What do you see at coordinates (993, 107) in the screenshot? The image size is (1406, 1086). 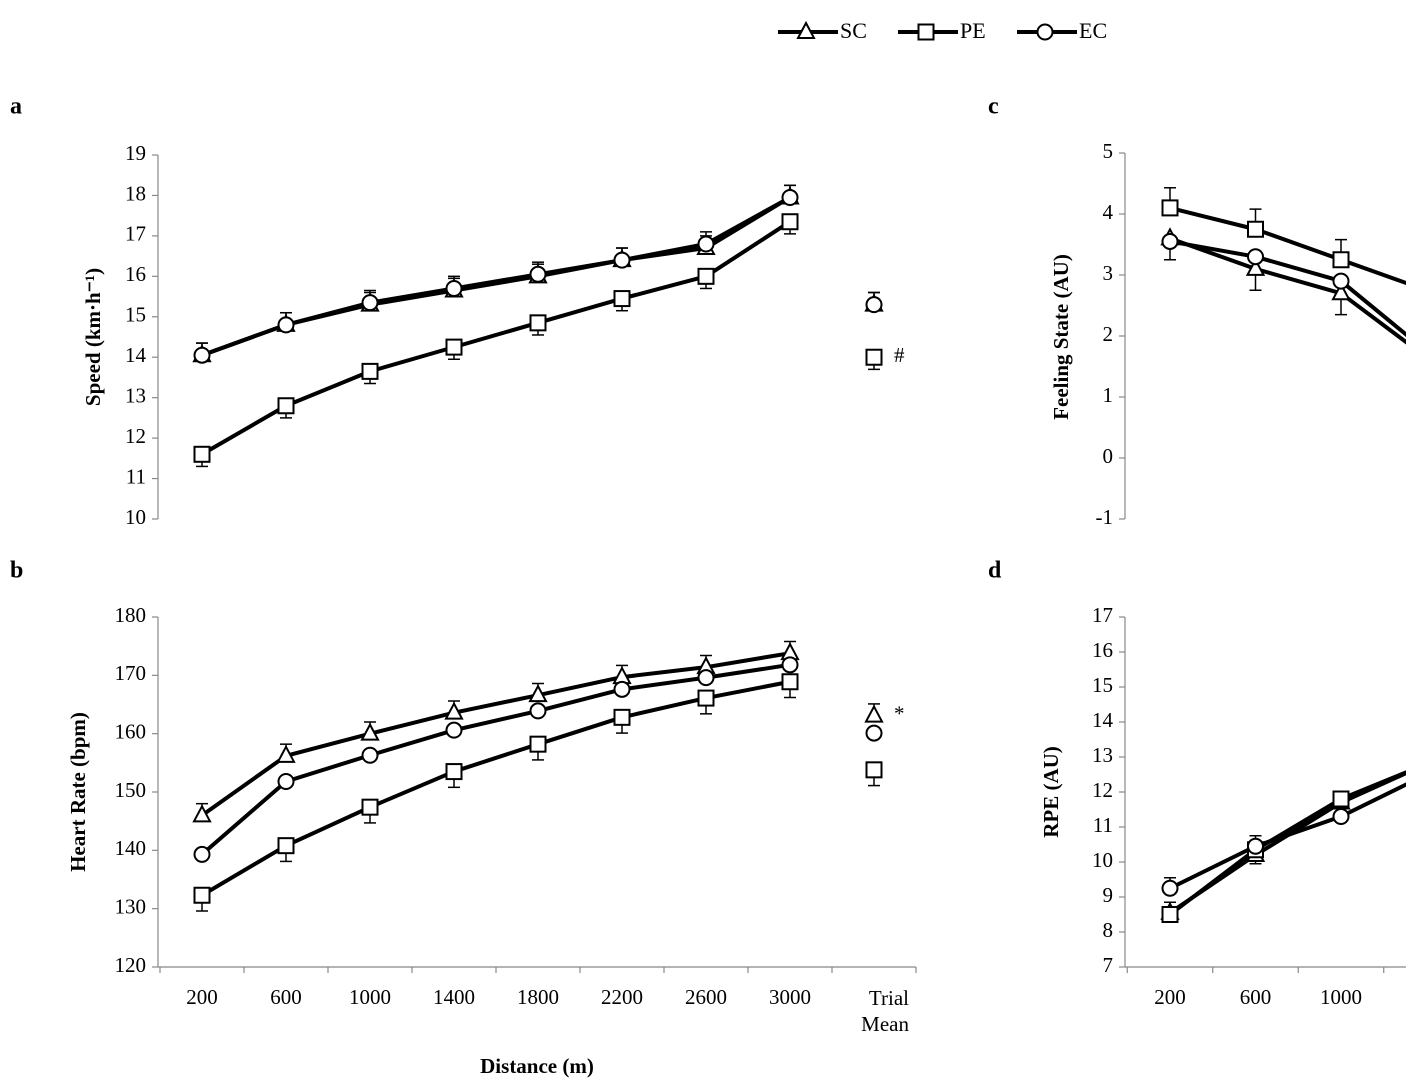 I see `panel-label: c` at bounding box center [993, 107].